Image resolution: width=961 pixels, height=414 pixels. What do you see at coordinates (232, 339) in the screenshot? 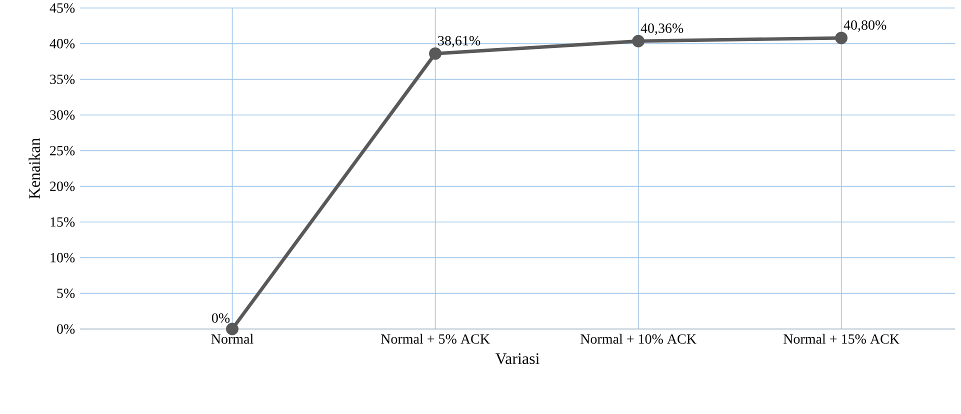
I see `x-tick-label: Normal` at bounding box center [232, 339].